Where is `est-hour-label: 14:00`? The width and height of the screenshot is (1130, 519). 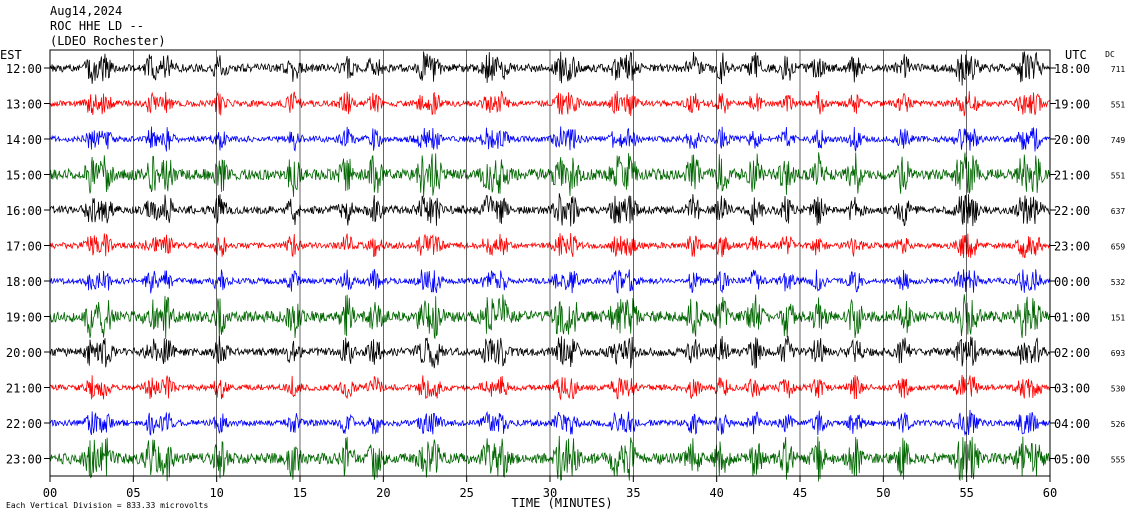 est-hour-label: 14:00 is located at coordinates (24, 140).